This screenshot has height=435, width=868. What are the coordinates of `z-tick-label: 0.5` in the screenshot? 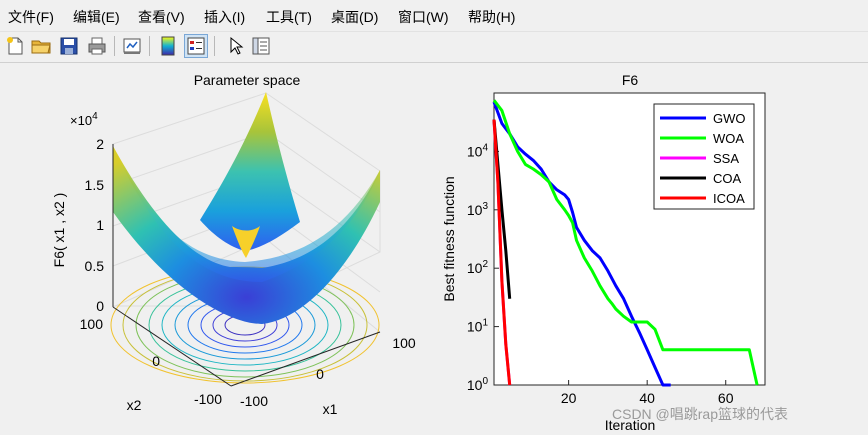 It's located at (95, 266).